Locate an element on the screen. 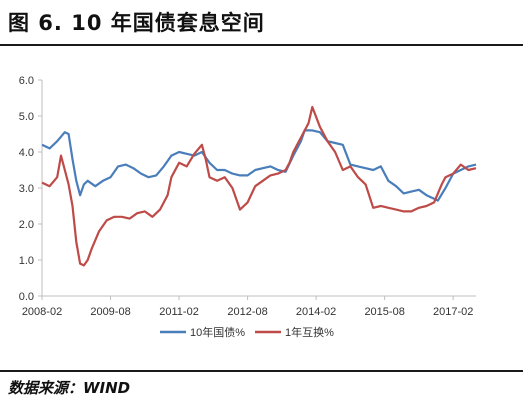  source-note: 数据来源：WIND is located at coordinates (69, 388).